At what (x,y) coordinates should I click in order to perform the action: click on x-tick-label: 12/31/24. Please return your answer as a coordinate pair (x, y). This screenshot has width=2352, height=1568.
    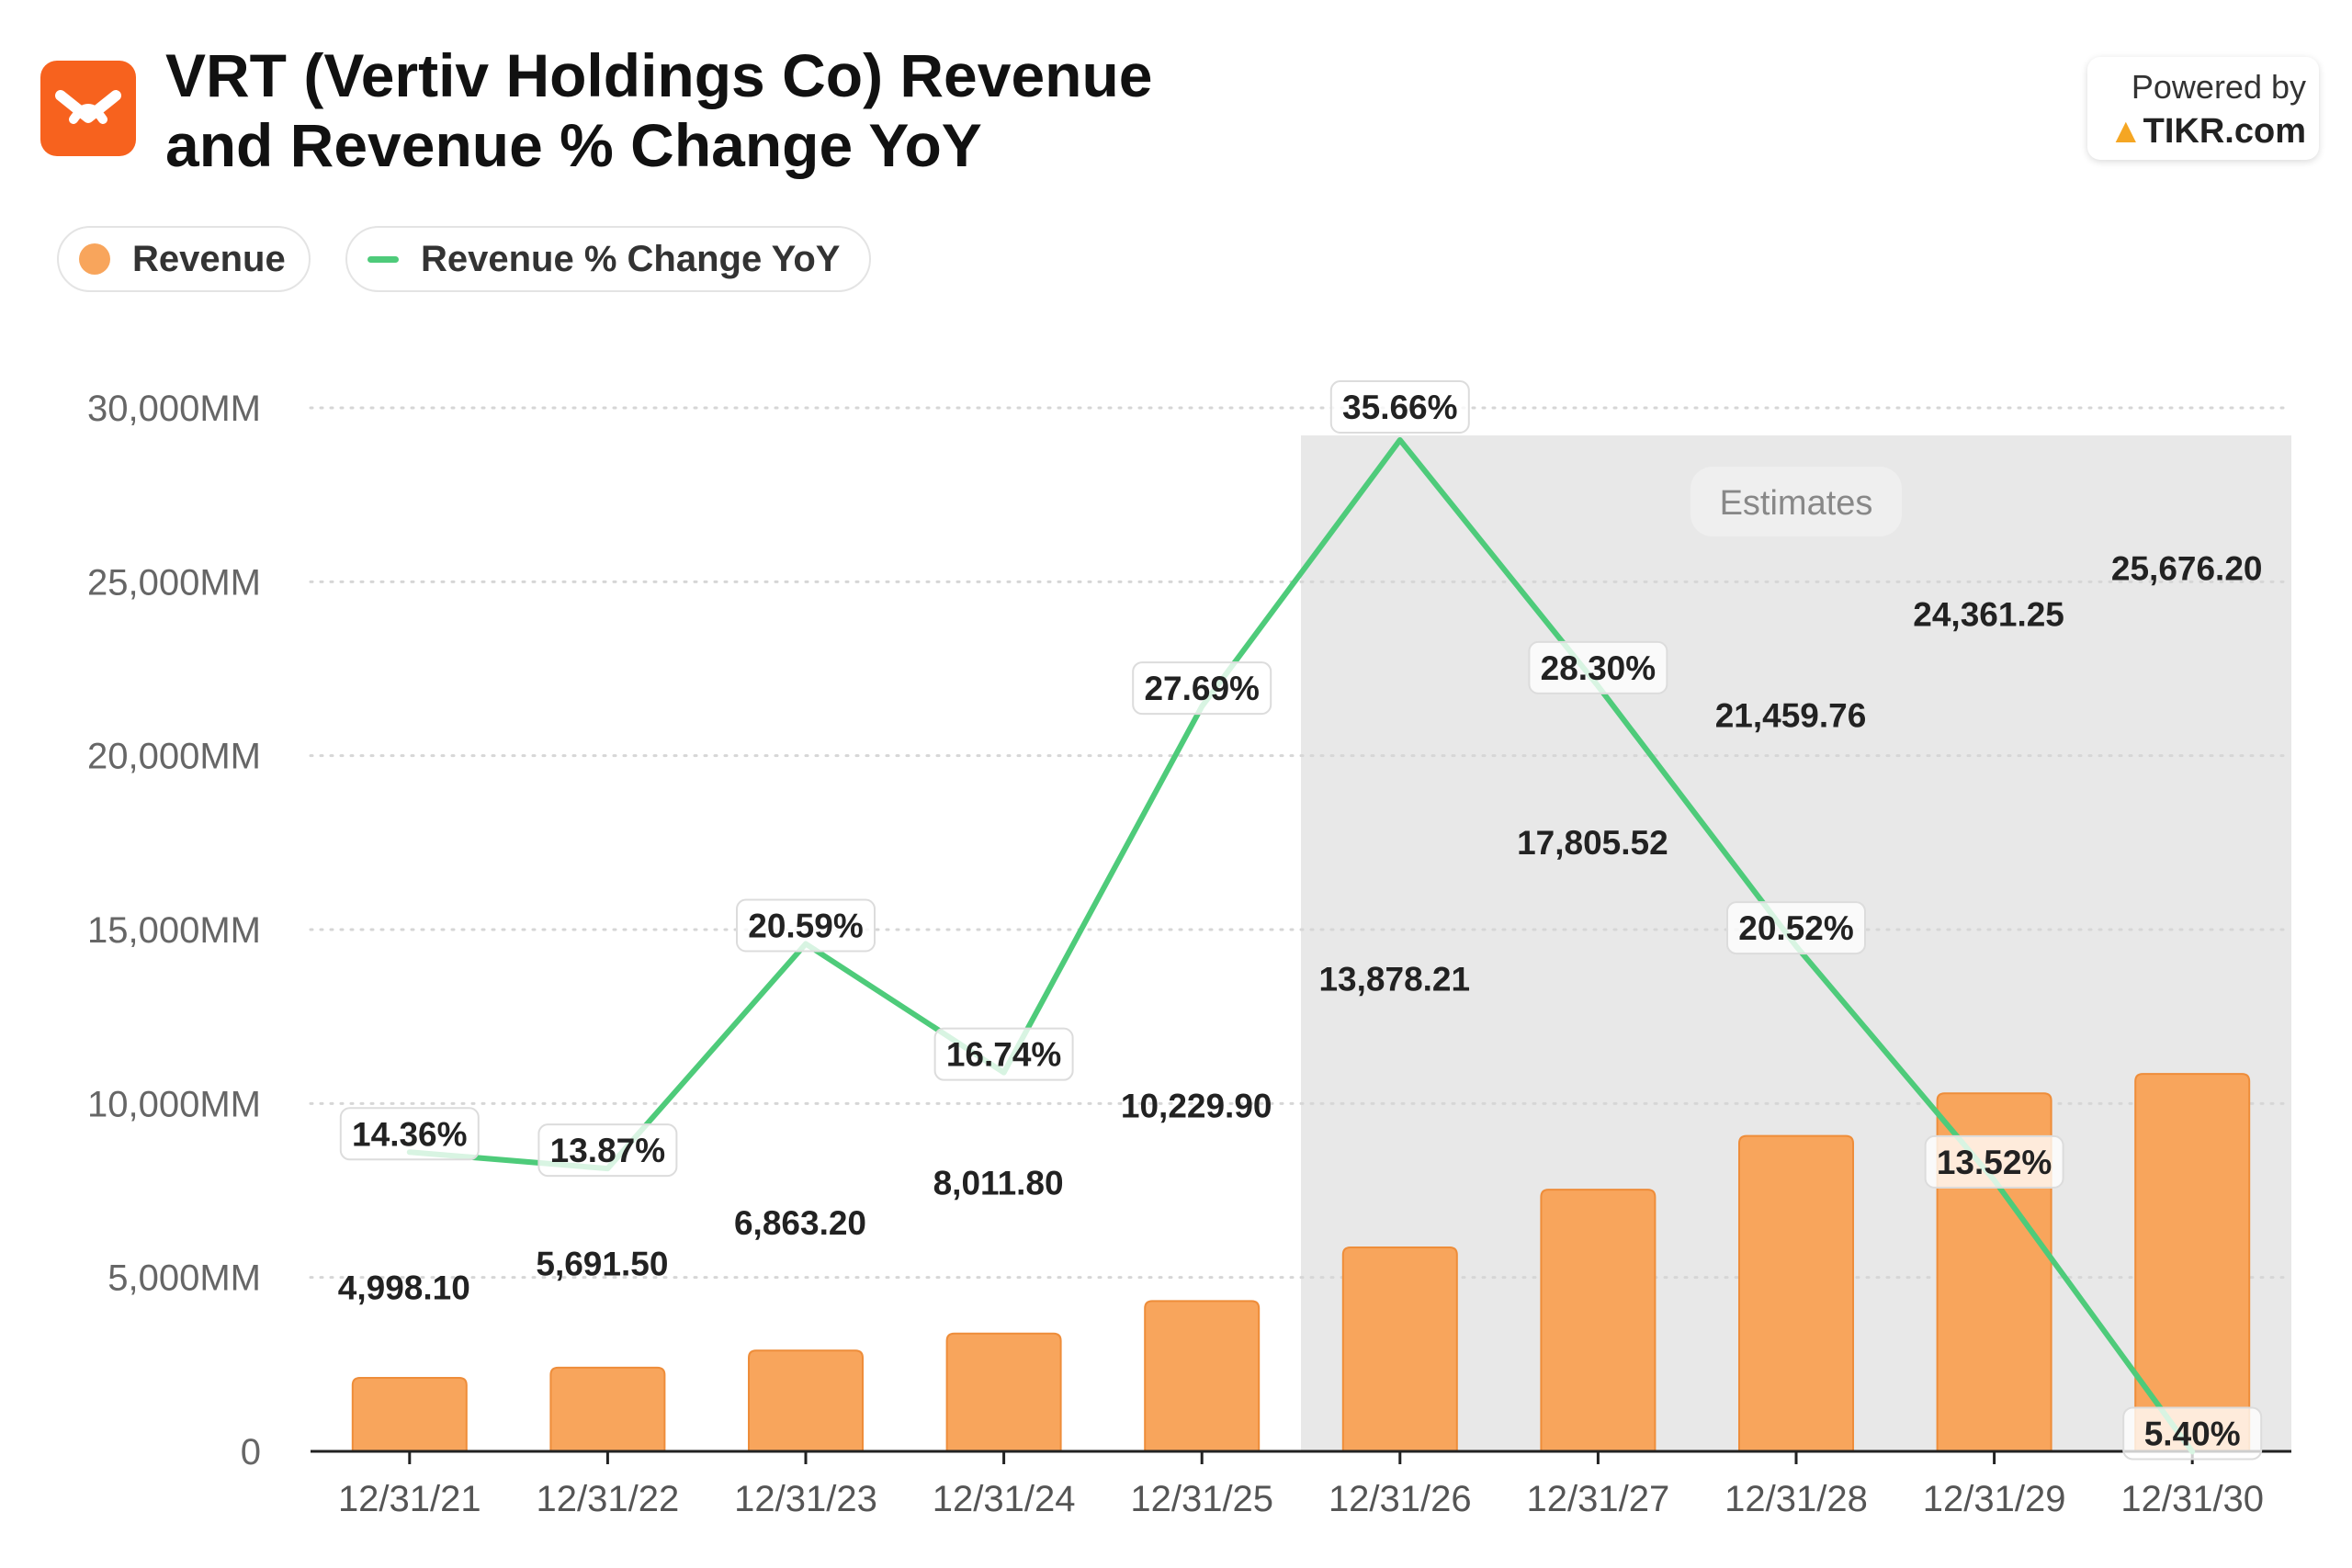
    Looking at the image, I should click on (1005, 1499).